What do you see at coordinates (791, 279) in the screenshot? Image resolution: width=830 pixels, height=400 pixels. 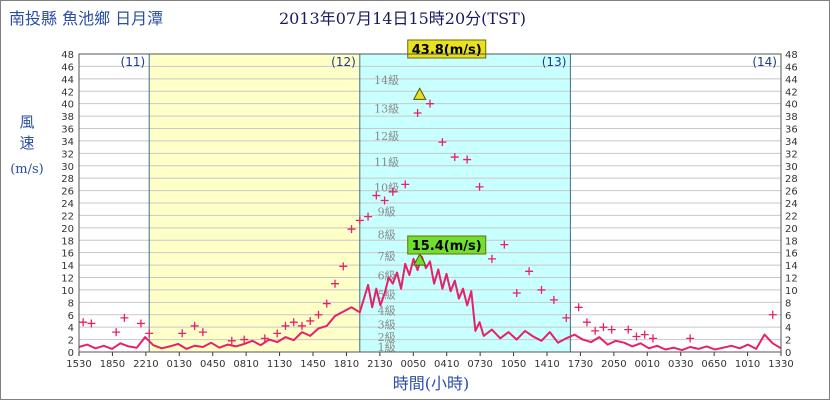 I see `y-tick-right-6: 12` at bounding box center [791, 279].